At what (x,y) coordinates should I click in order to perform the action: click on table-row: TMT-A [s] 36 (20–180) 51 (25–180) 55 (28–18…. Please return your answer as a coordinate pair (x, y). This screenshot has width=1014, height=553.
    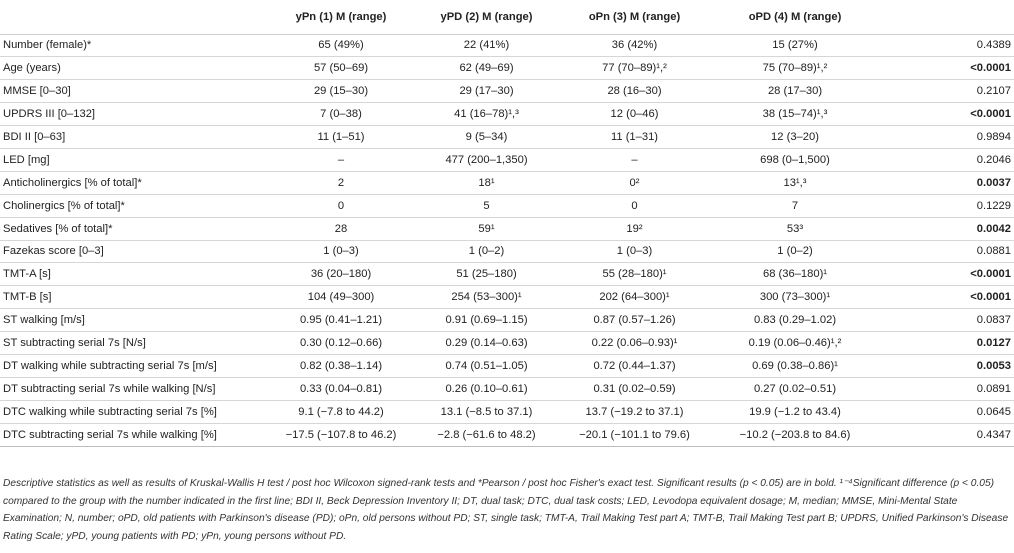
    Looking at the image, I should click on (507, 274).